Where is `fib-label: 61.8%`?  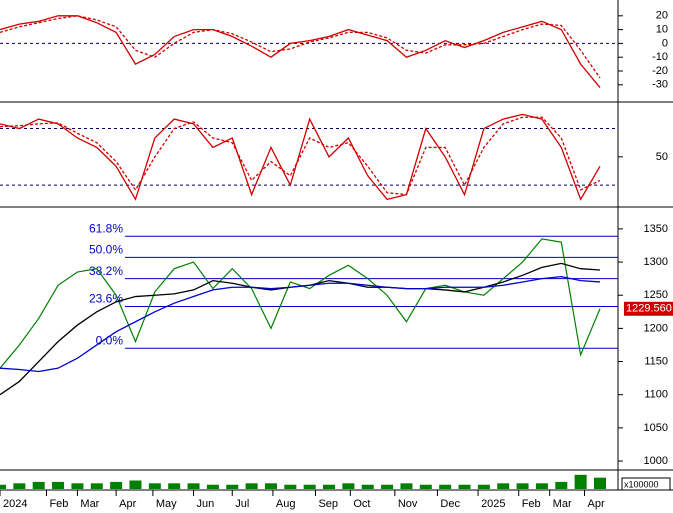
fib-label: 61.8% is located at coordinates (106, 228).